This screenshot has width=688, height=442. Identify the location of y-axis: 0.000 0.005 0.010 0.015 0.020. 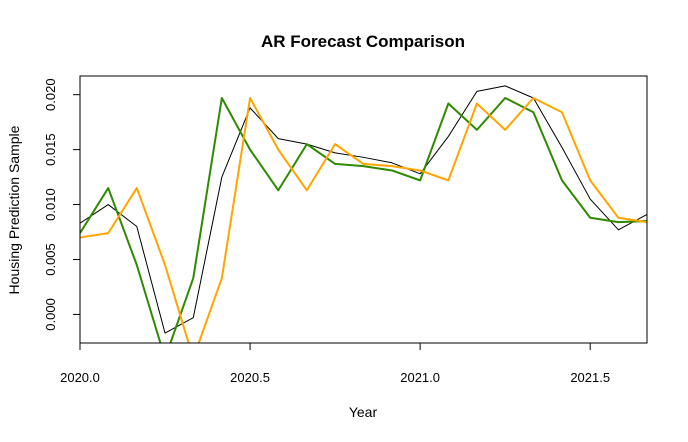
(62, 204).